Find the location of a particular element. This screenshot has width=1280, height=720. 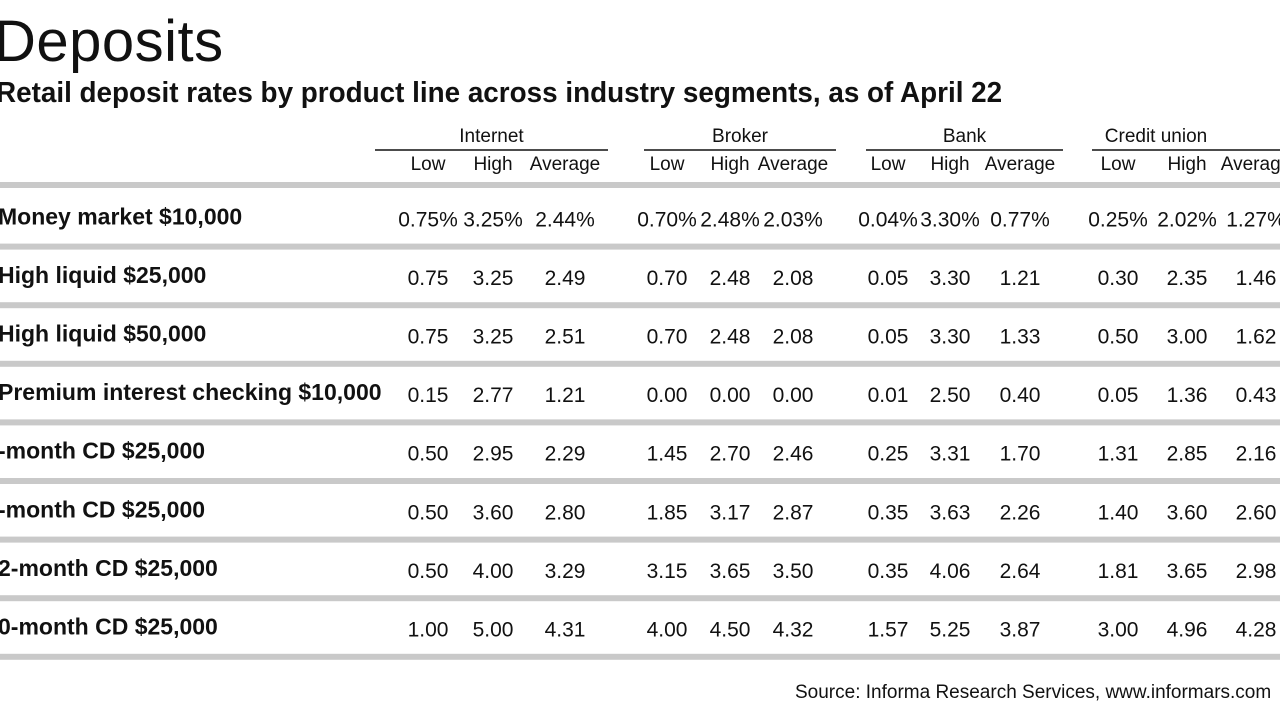

cell-value: 0.15 is located at coordinates (428, 395).